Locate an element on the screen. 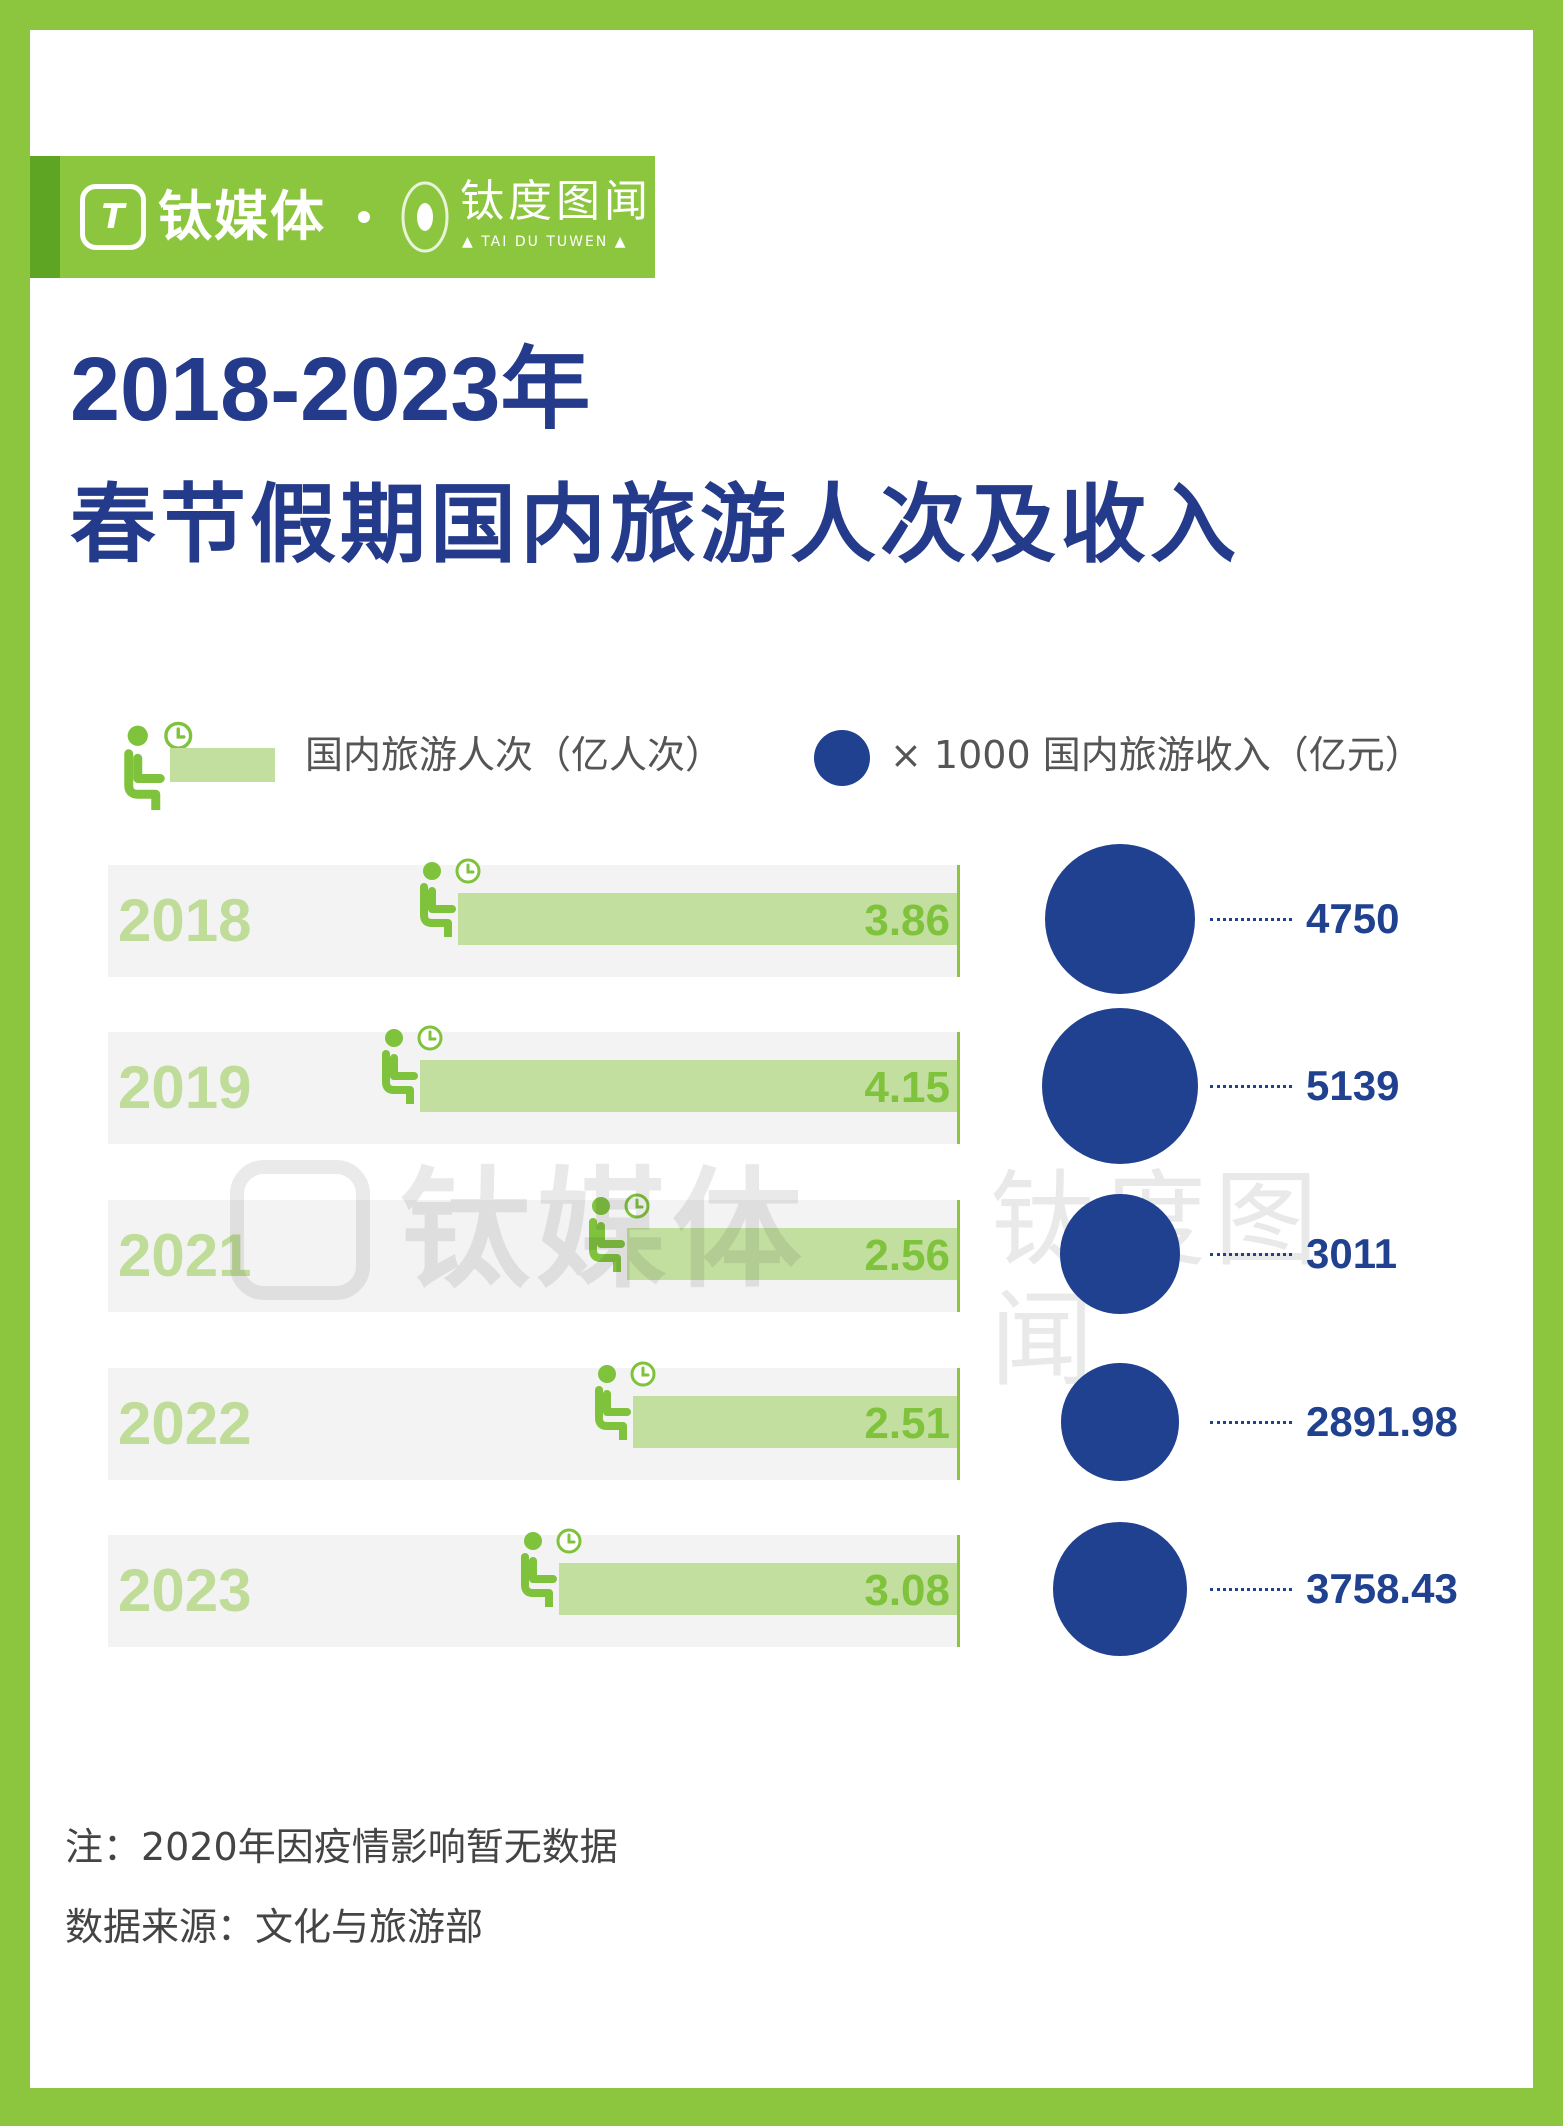  brand-name: 钛媒体 is located at coordinates (242, 216).